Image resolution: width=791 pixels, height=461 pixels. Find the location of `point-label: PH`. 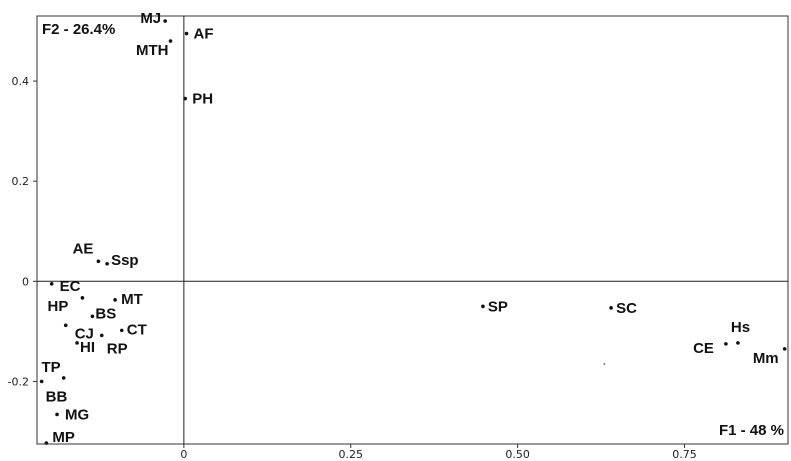

point-label: PH is located at coordinates (202, 99).